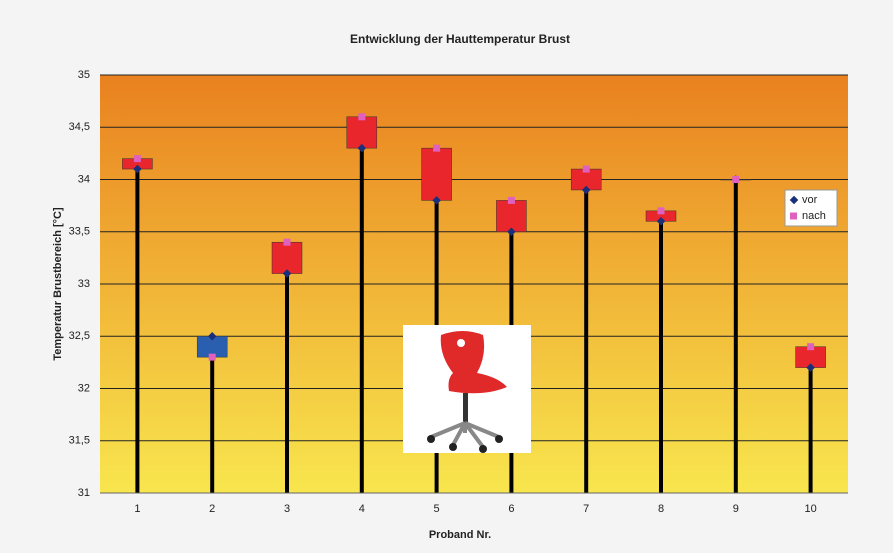  What do you see at coordinates (810, 200) in the screenshot?
I see `legend-label: vor` at bounding box center [810, 200].